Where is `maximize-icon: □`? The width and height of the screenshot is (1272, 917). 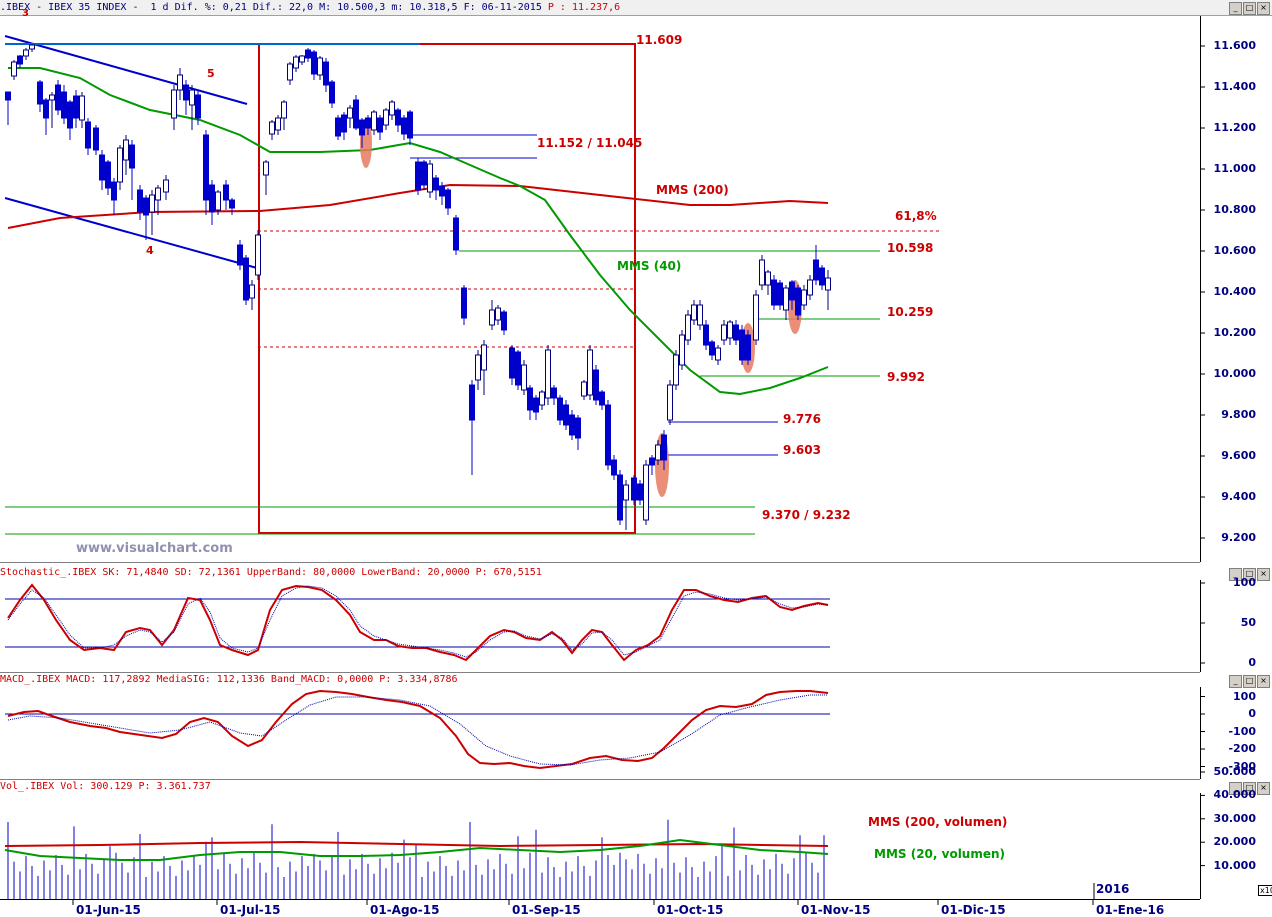 maximize-icon: □ is located at coordinates (1249, 8).